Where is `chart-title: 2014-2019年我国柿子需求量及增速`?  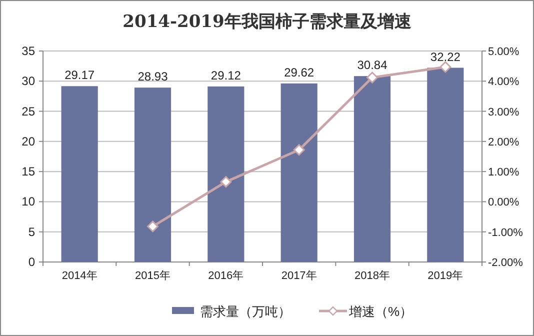
chart-title: 2014-2019年我国柿子需求量及增速 is located at coordinates (267, 22).